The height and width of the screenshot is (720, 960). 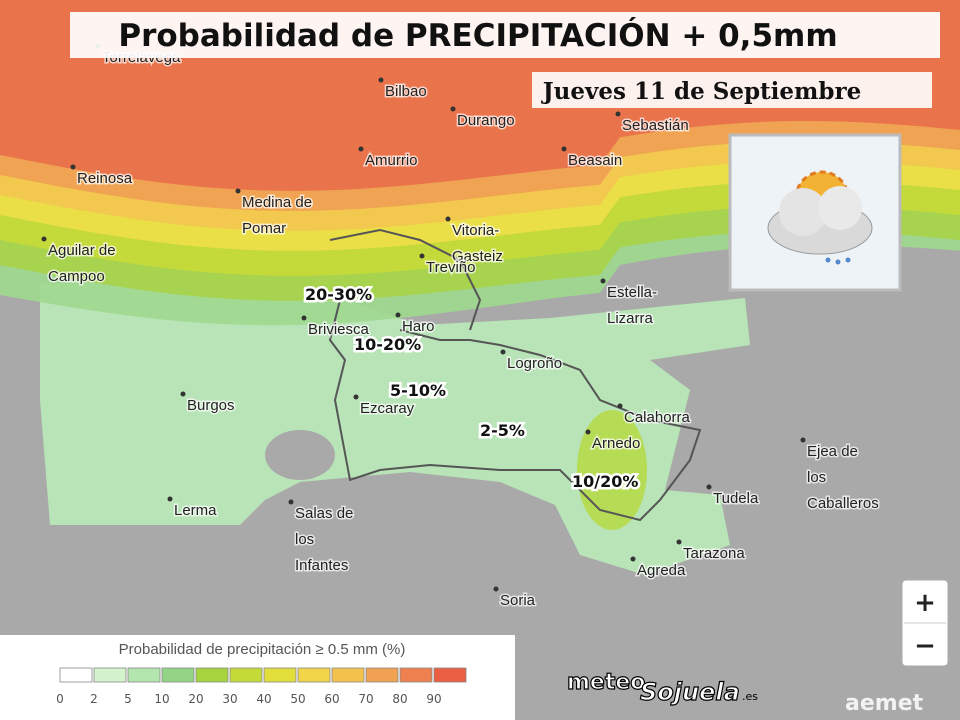 I want to click on legend-tick: 60, so click(x=331, y=699).